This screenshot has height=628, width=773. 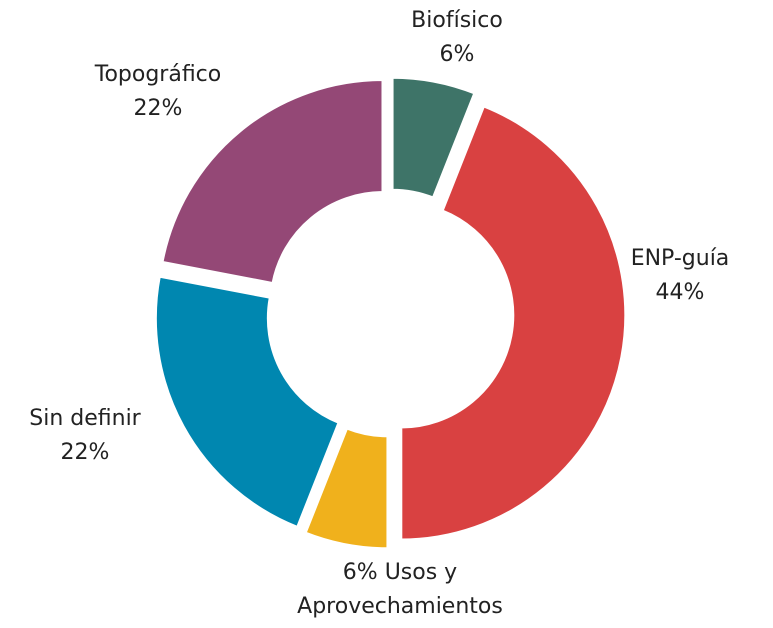 I want to click on slice-label: ENP-guía 44%, so click(x=676, y=276).